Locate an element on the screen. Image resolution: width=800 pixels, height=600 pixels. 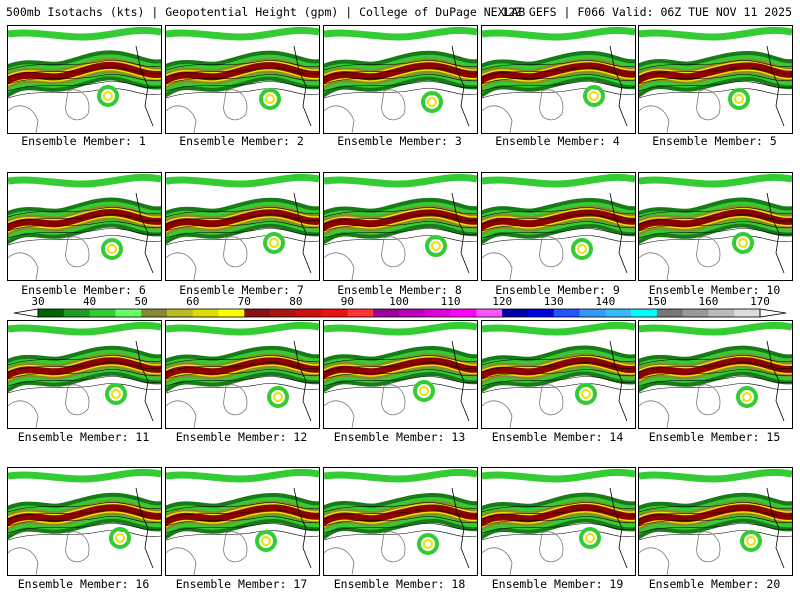
colorbar-tick-label: 110 is located at coordinates (450, 301).